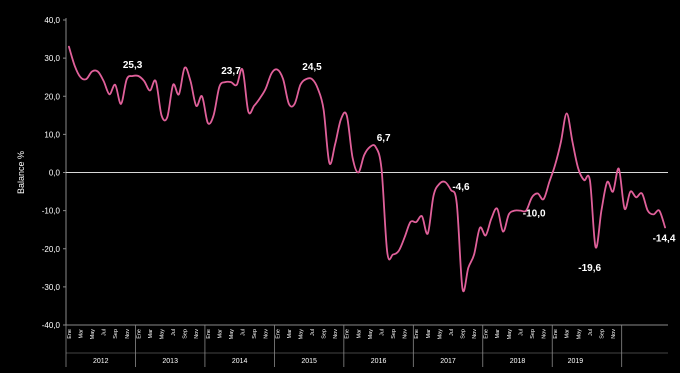 The height and width of the screenshot is (378, 680). I want to click on y-tick-label: 10,0, so click(52, 134).